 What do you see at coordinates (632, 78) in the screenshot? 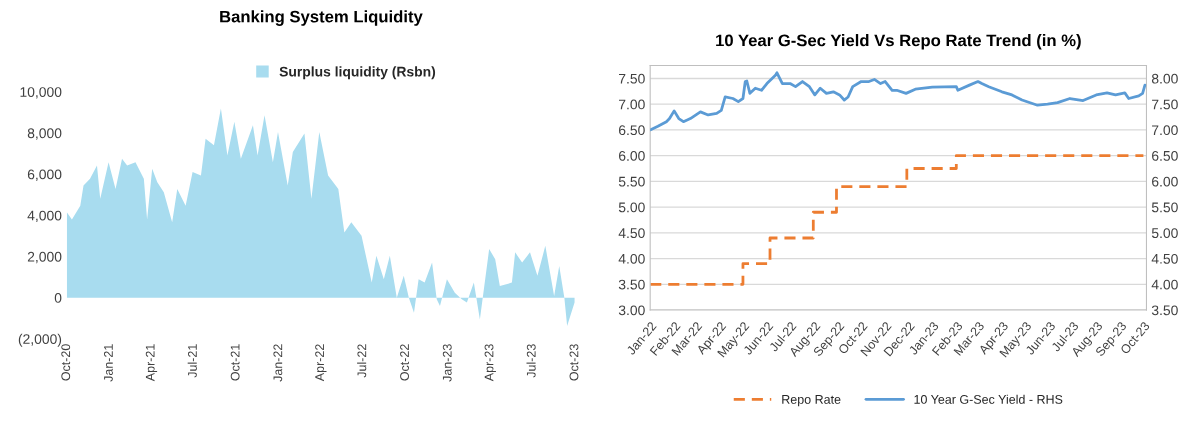
I see `y-tick-label: 7.50` at bounding box center [632, 78].